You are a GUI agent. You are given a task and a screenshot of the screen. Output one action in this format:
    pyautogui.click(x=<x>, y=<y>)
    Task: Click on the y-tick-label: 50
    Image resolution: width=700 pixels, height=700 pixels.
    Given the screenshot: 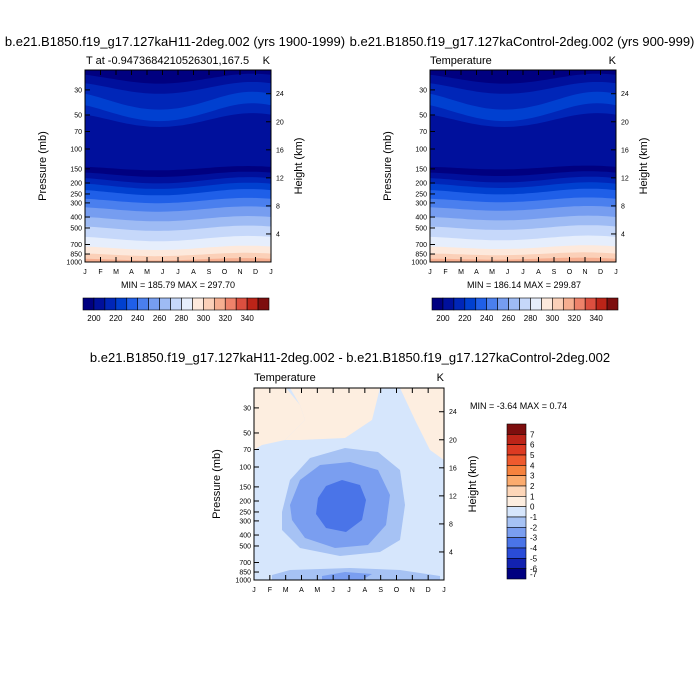 What is the action you would take?
    pyautogui.click(x=78, y=115)
    